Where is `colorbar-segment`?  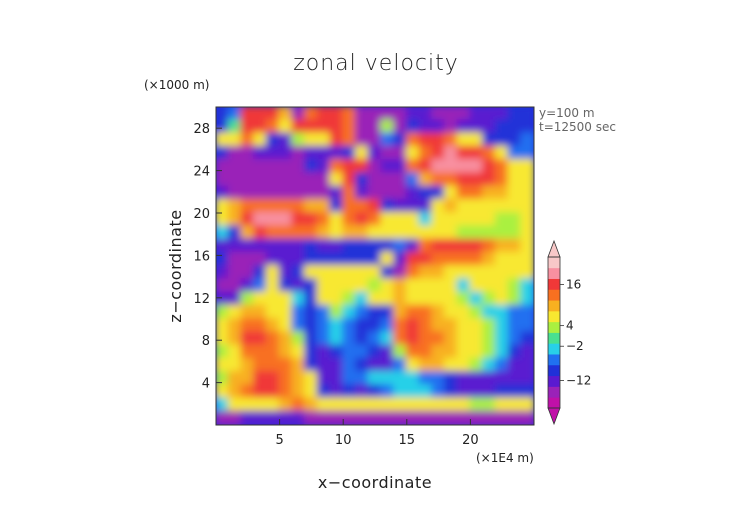 colorbar-segment is located at coordinates (554, 403).